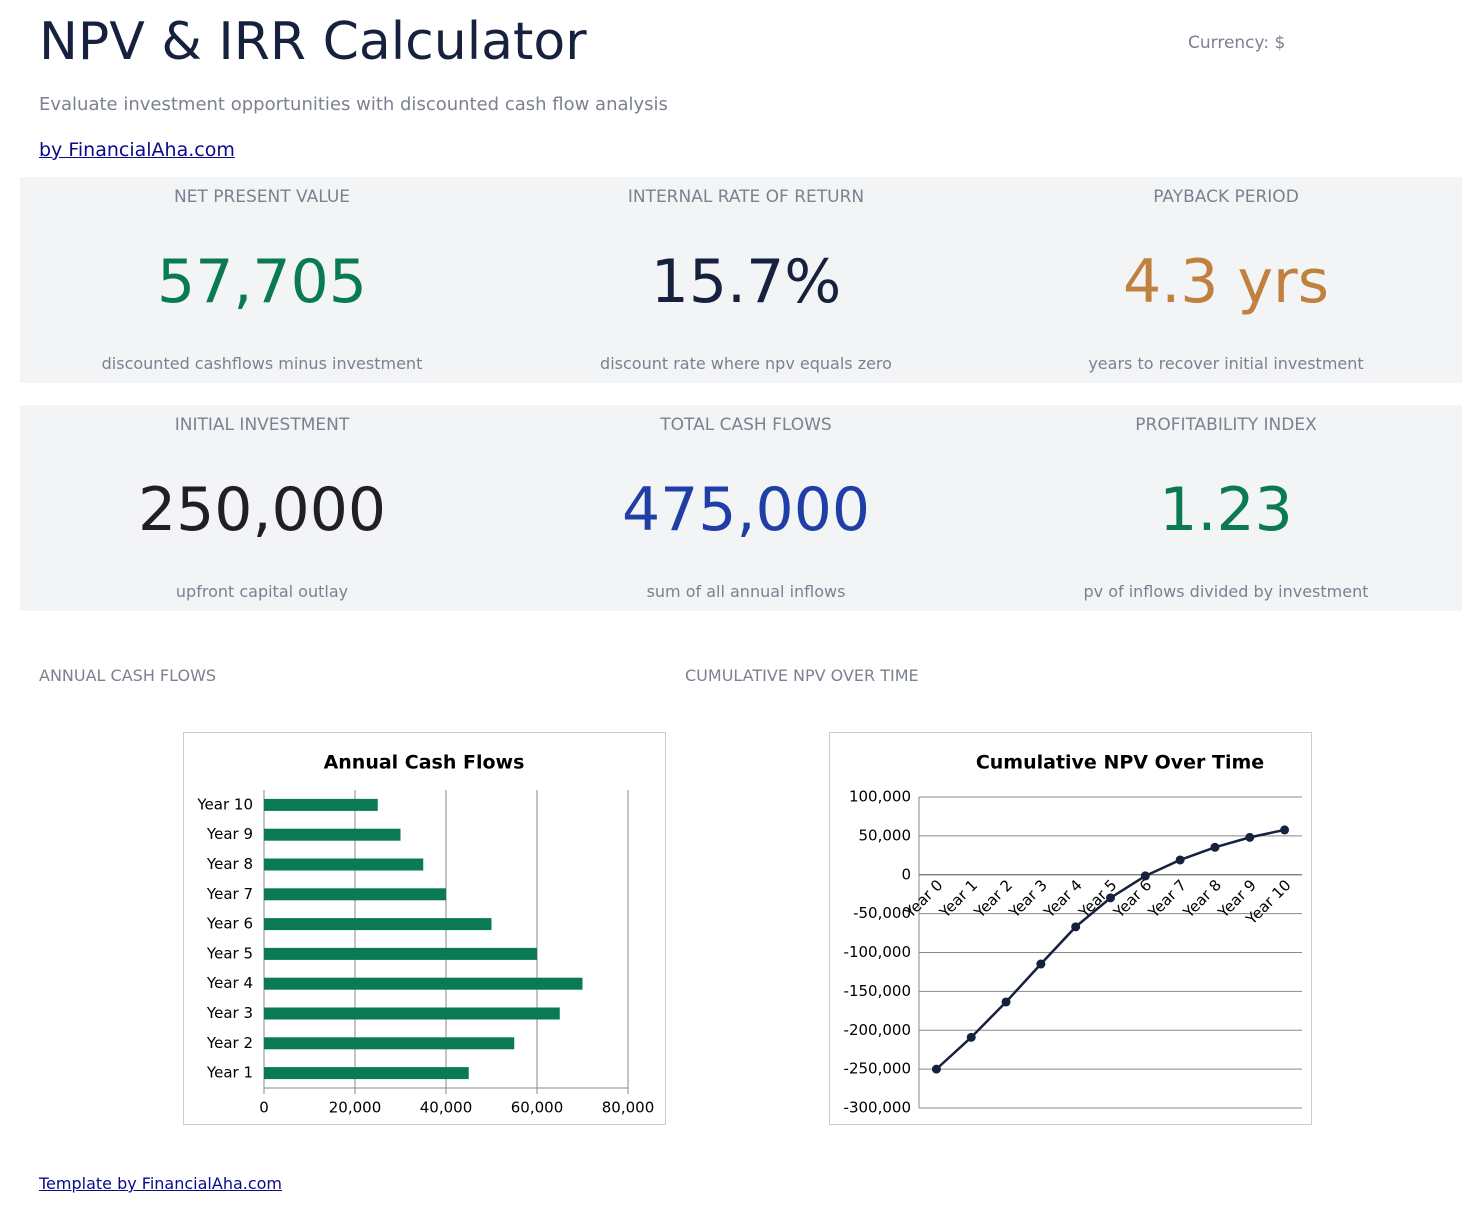 This screenshot has height=1213, width=1482. Describe the element at coordinates (264, 1108) in the screenshot. I see `x-tick-label: 0` at that location.